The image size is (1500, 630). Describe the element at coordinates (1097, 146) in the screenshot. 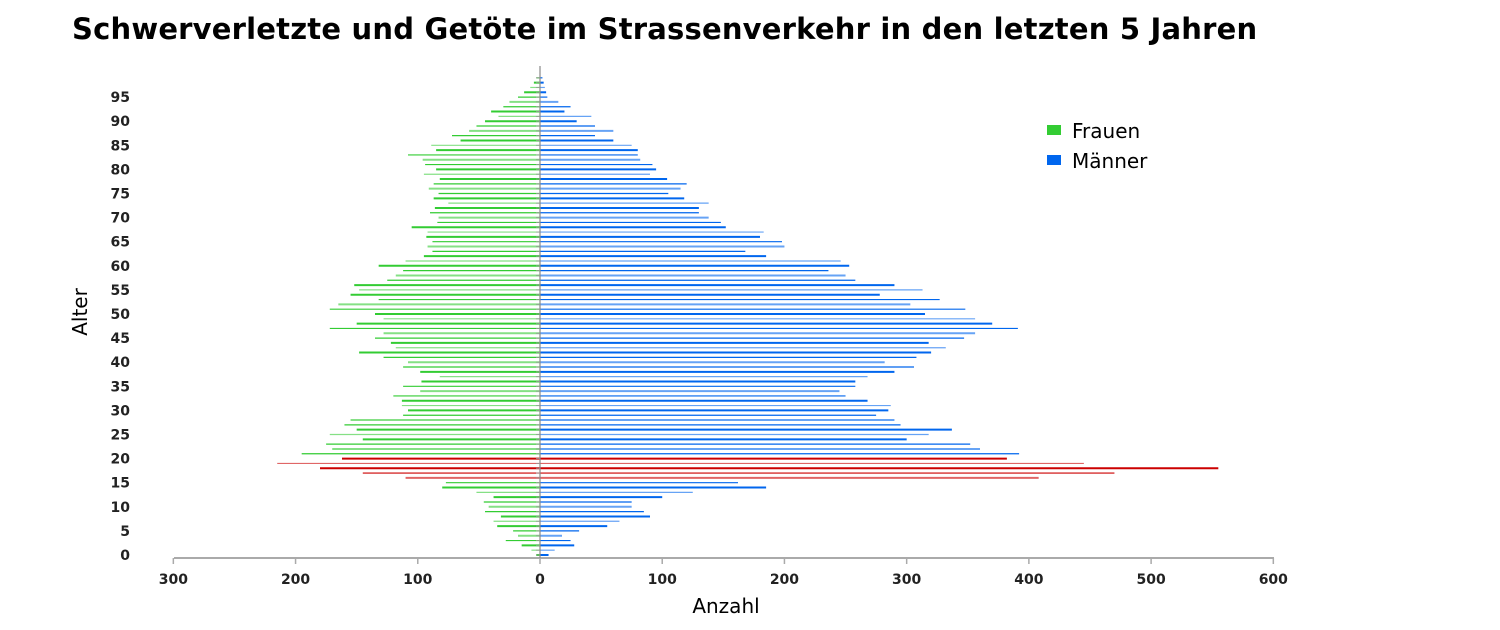

I see `legend: Frauen Männer` at that location.